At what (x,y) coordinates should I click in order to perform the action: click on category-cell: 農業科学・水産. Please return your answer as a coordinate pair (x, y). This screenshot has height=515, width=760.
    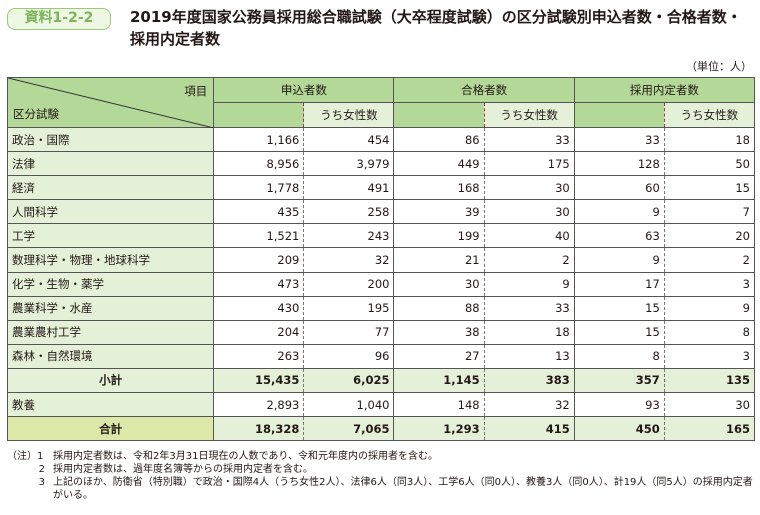
    Looking at the image, I should click on (110, 308).